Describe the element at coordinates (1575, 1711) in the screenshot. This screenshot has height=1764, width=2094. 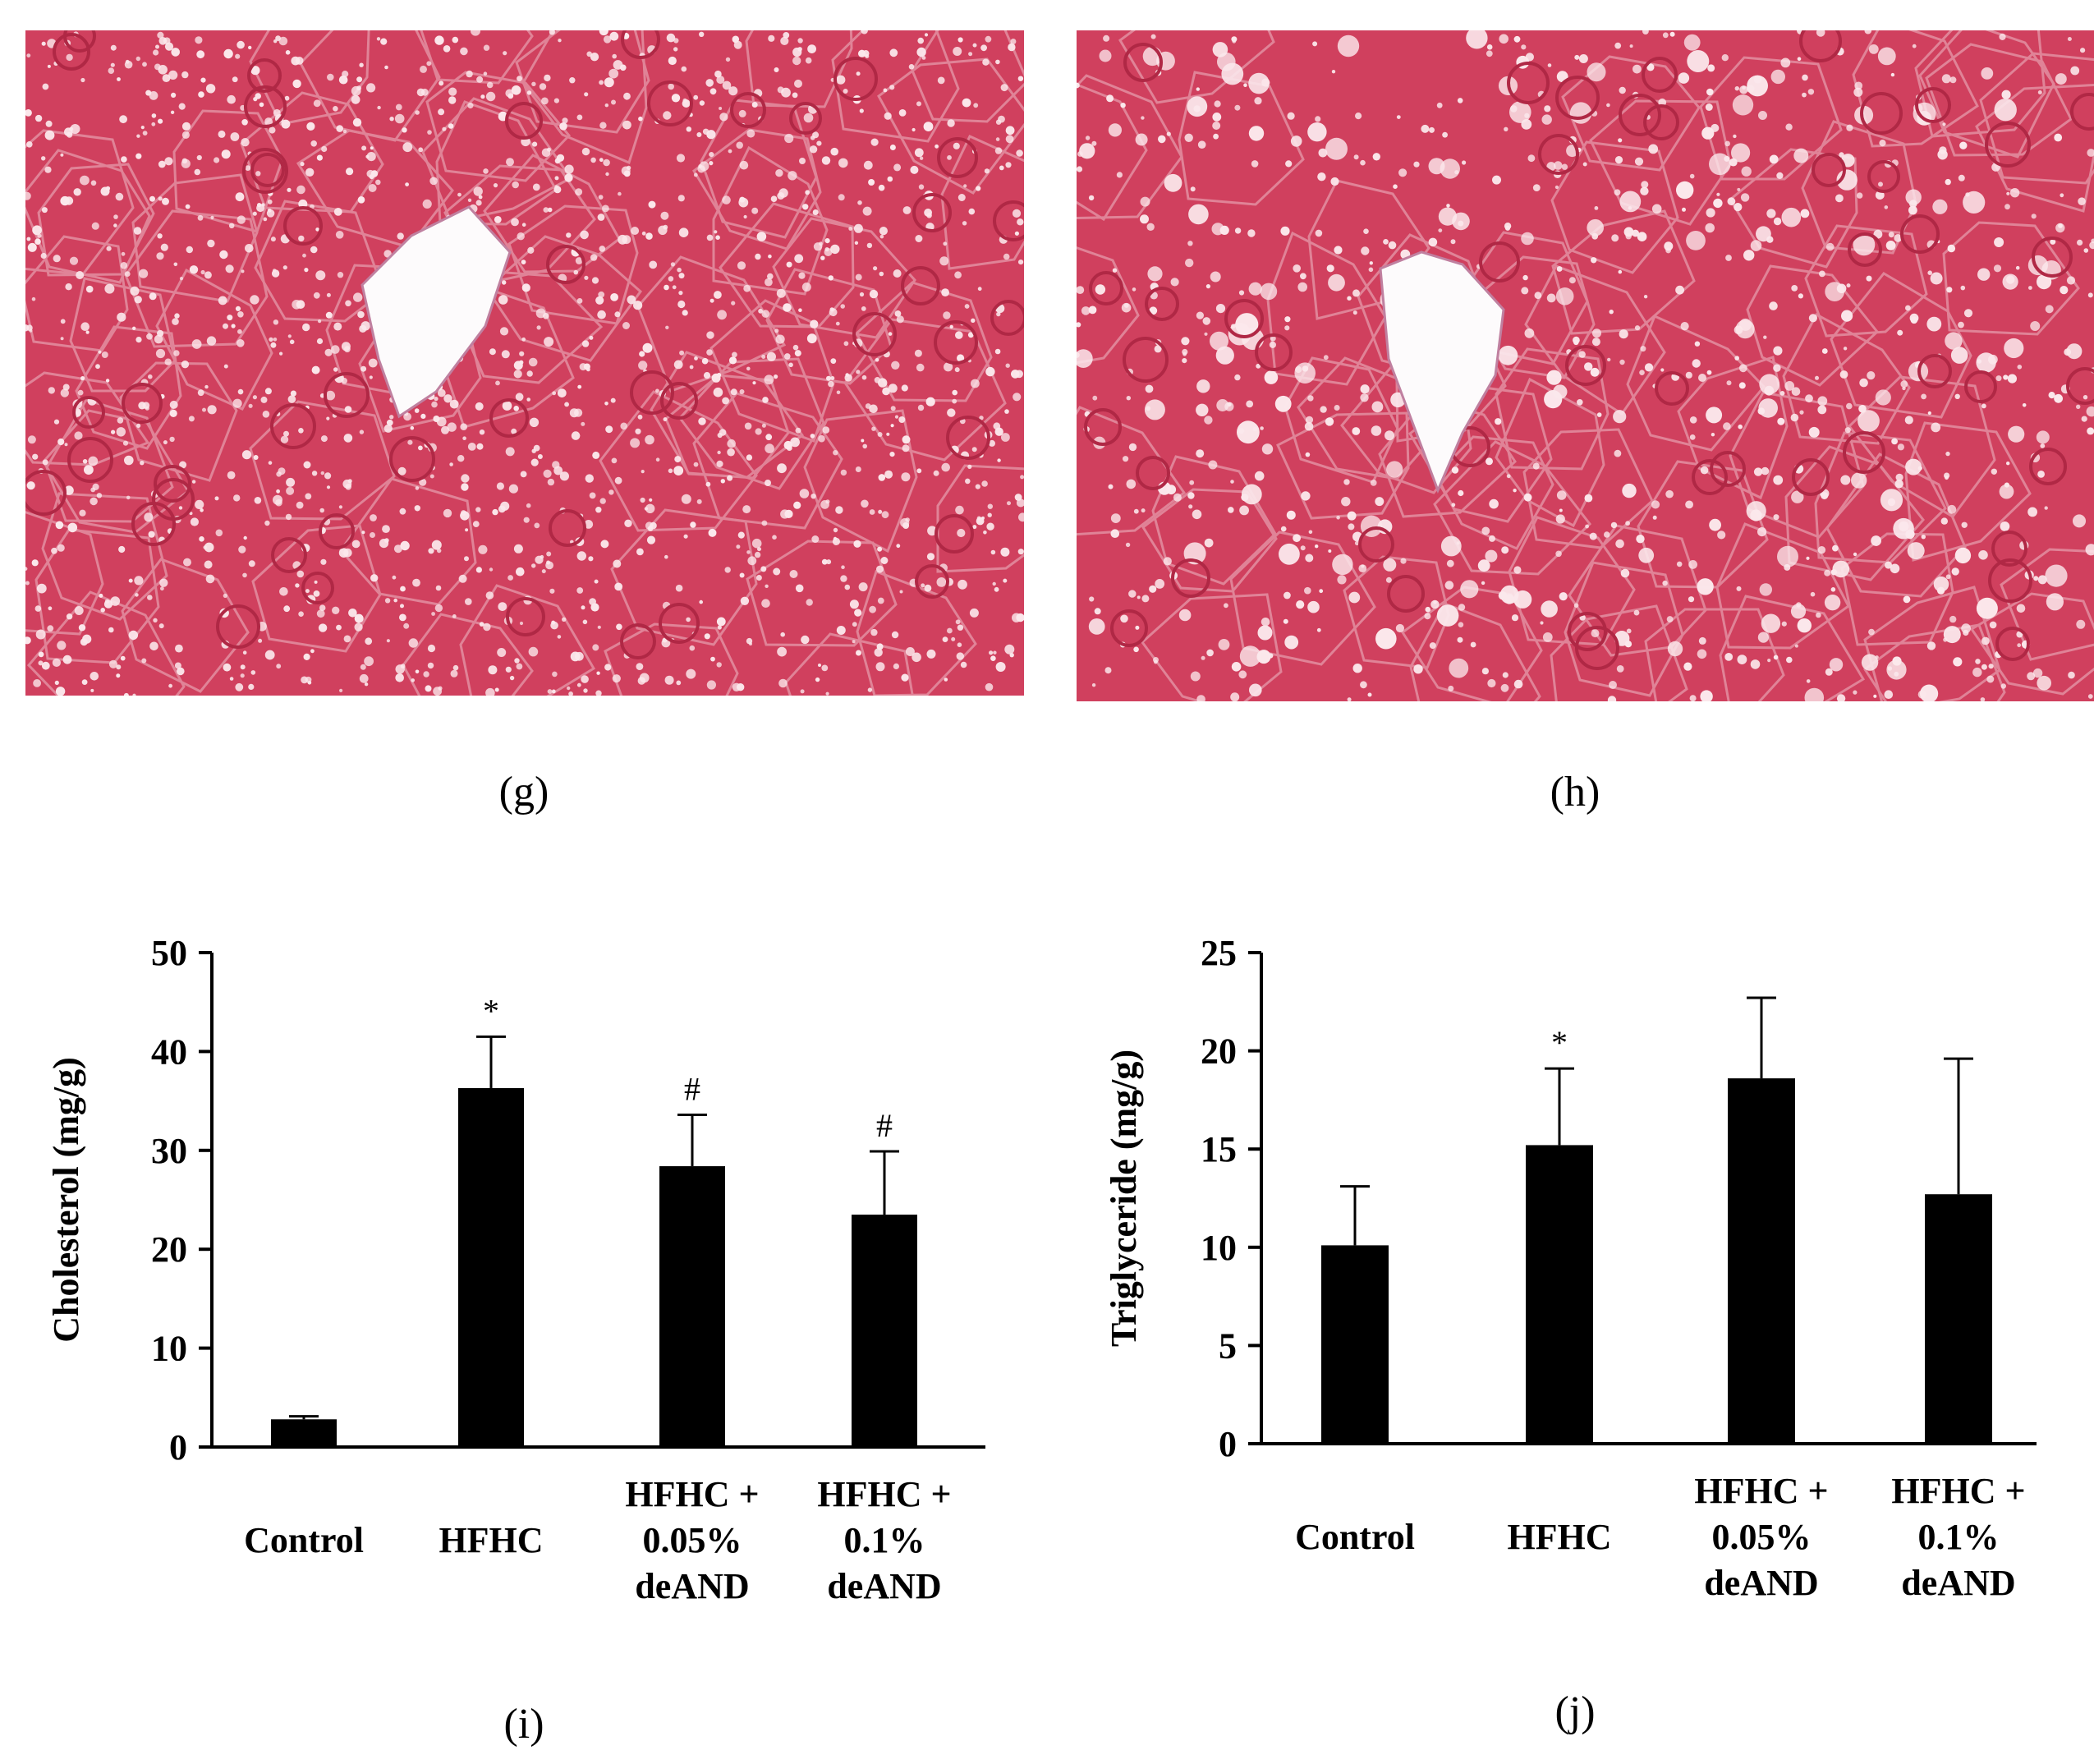
I see `panel-label-j: (j)` at that location.